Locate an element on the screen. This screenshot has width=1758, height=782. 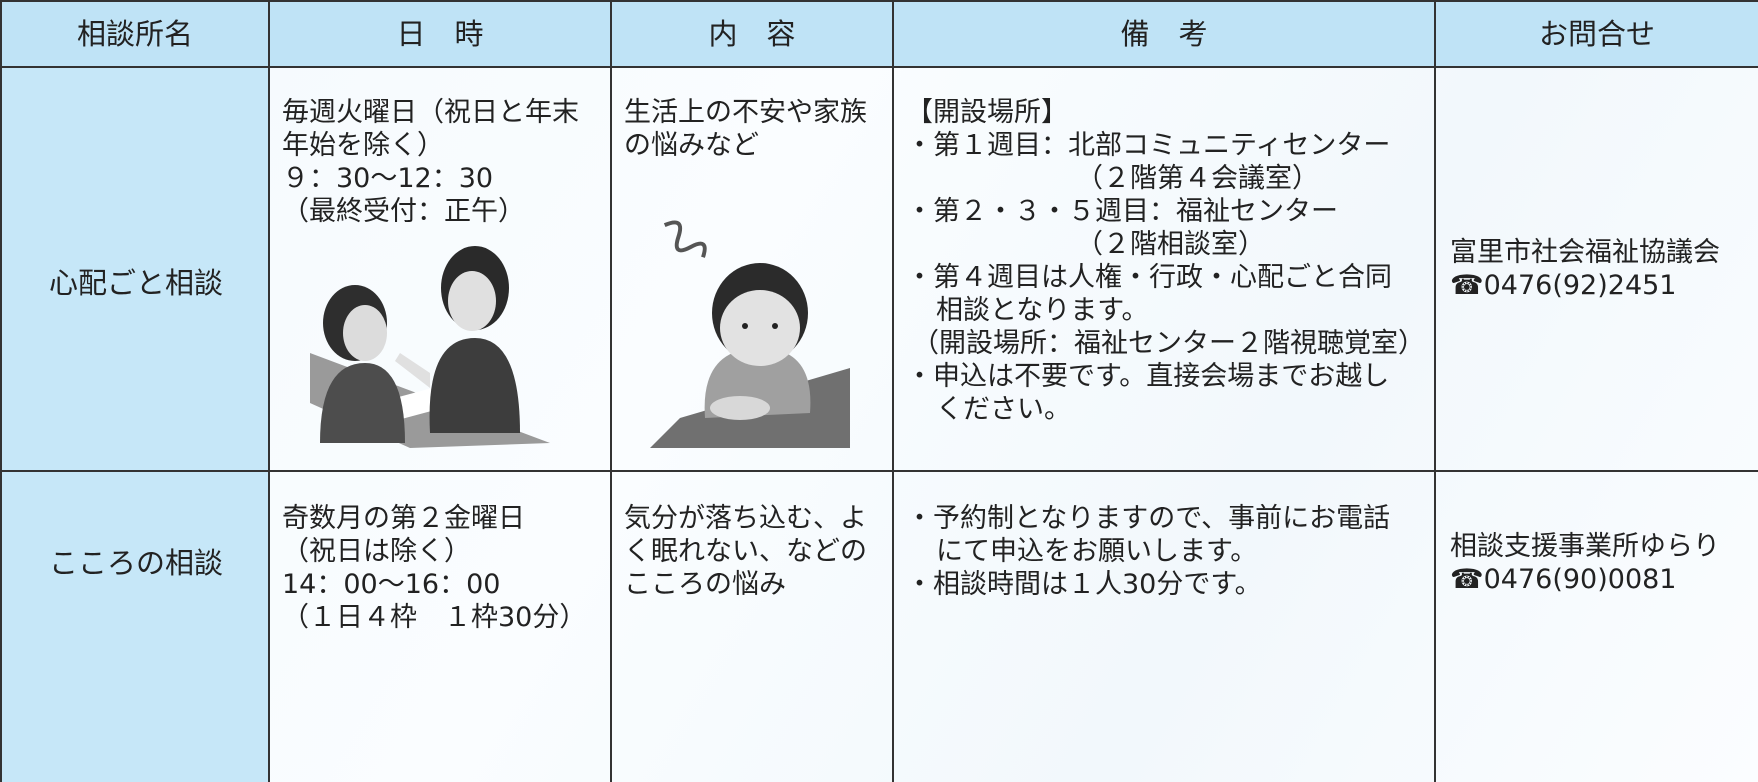
content-line: 生活上の不安や家族 is located at coordinates (745, 112).